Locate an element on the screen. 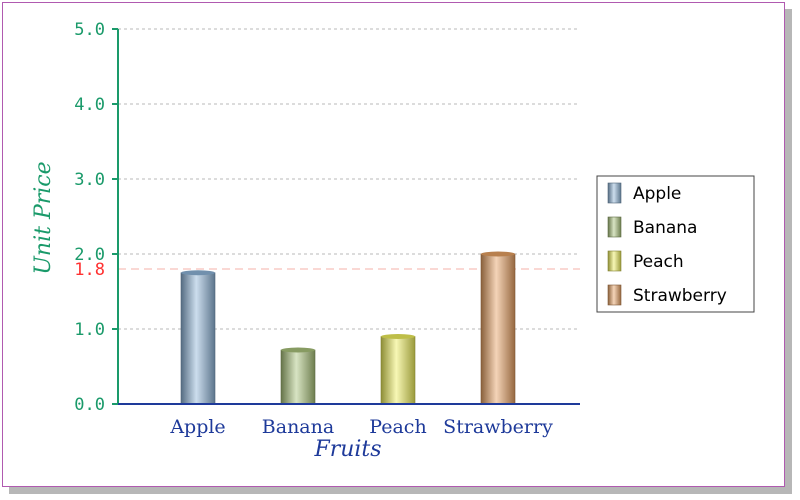  legend-box is located at coordinates (675, 244).